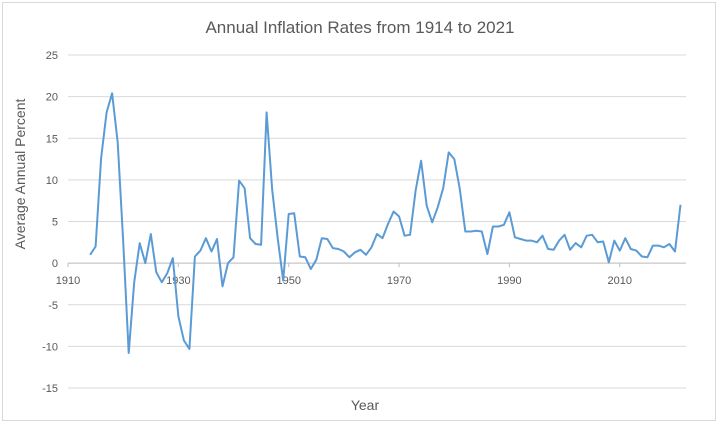 Image resolution: width=720 pixels, height=425 pixels. What do you see at coordinates (52, 56) in the screenshot?
I see `y-tick-label: 25` at bounding box center [52, 56].